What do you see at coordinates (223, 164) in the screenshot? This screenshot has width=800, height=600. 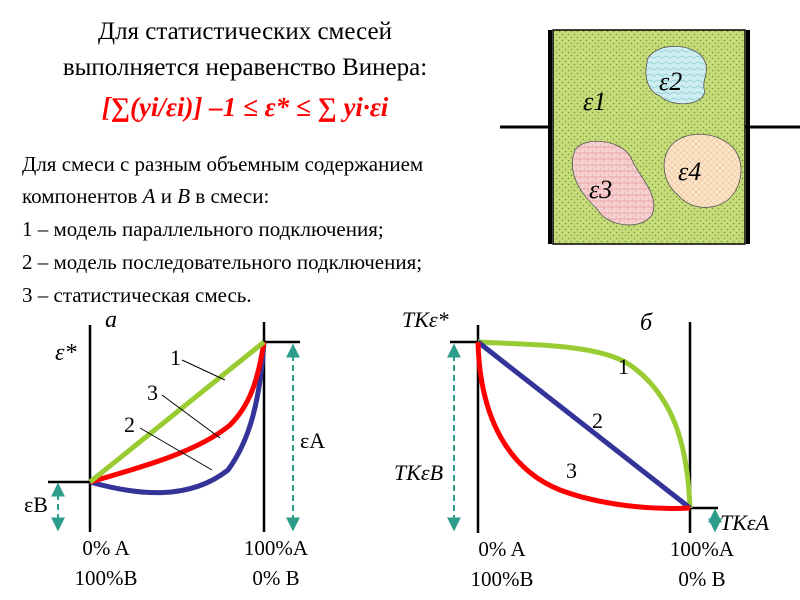 I see `description-line-1: Для смеси с разным объемным содержанием` at bounding box center [223, 164].